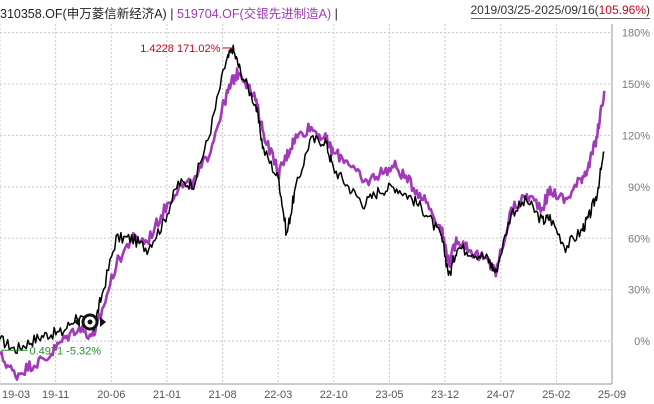 This screenshot has width=654, height=404. Describe the element at coordinates (612, 395) in the screenshot. I see `x-tick-label: 25-09` at that location.